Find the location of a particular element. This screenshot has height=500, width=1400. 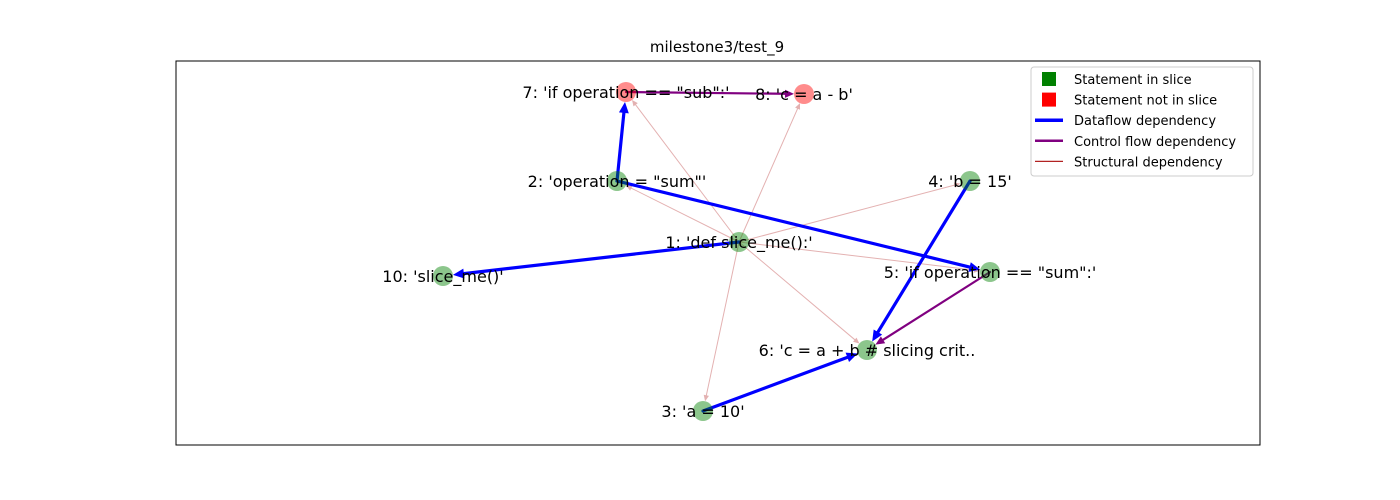

node-label-3: 3: 'a = 10' is located at coordinates (702, 411).